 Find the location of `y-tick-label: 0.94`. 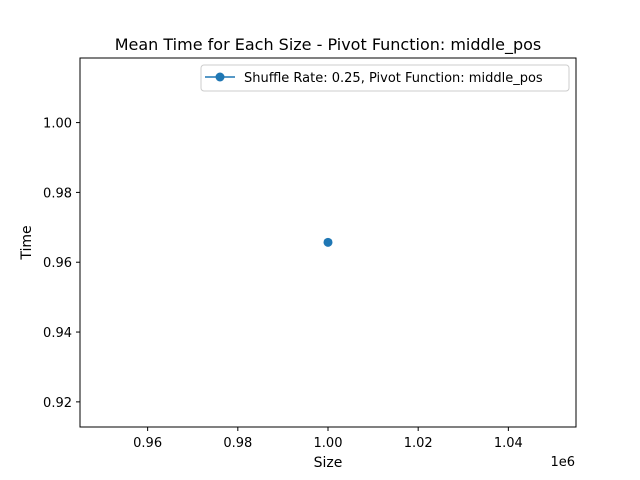

y-tick-label: 0.94 is located at coordinates (57, 333).